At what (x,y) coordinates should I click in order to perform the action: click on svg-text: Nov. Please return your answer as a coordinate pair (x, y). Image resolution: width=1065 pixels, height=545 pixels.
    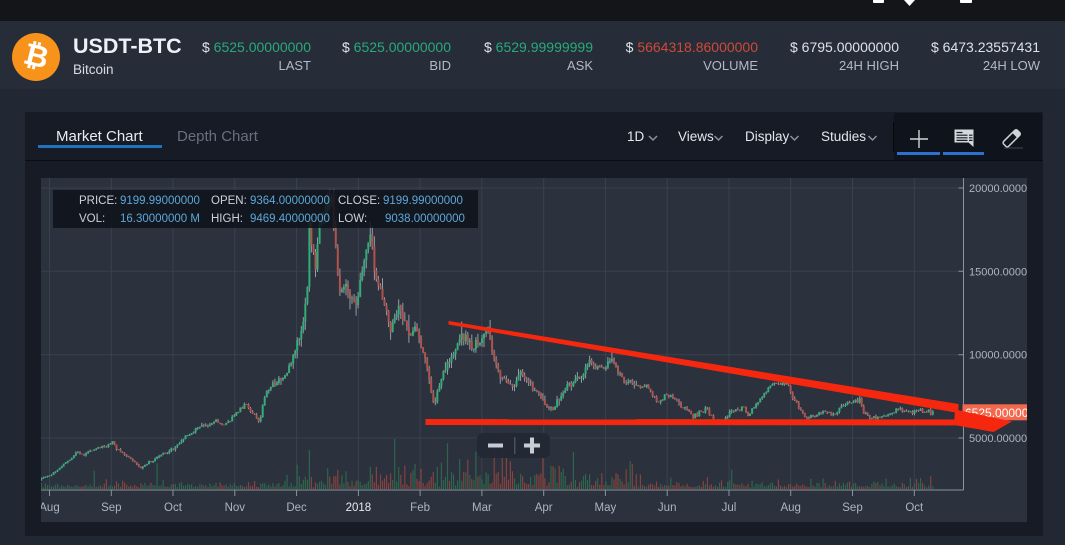
    Looking at the image, I should click on (234, 508).